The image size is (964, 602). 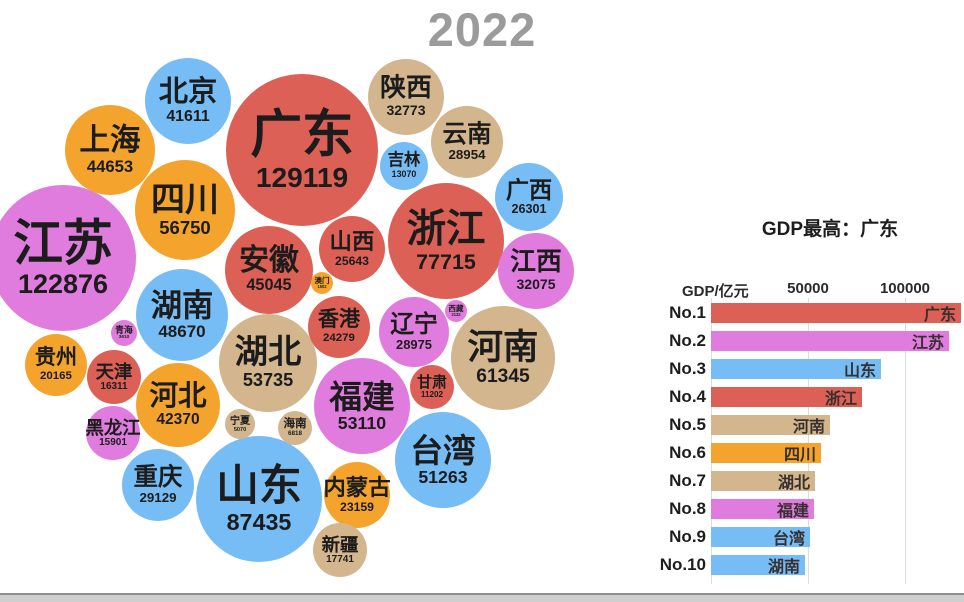 I want to click on bubble-region-value: 6818, so click(x=295, y=433).